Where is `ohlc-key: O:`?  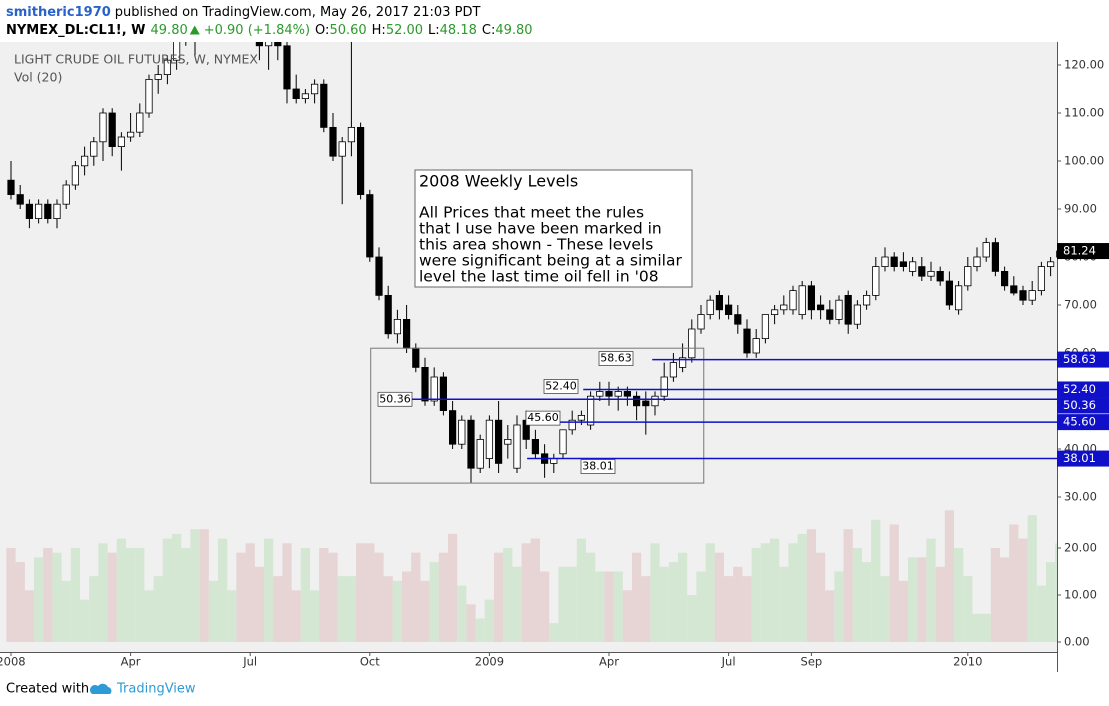 ohlc-key: O: is located at coordinates (322, 30).